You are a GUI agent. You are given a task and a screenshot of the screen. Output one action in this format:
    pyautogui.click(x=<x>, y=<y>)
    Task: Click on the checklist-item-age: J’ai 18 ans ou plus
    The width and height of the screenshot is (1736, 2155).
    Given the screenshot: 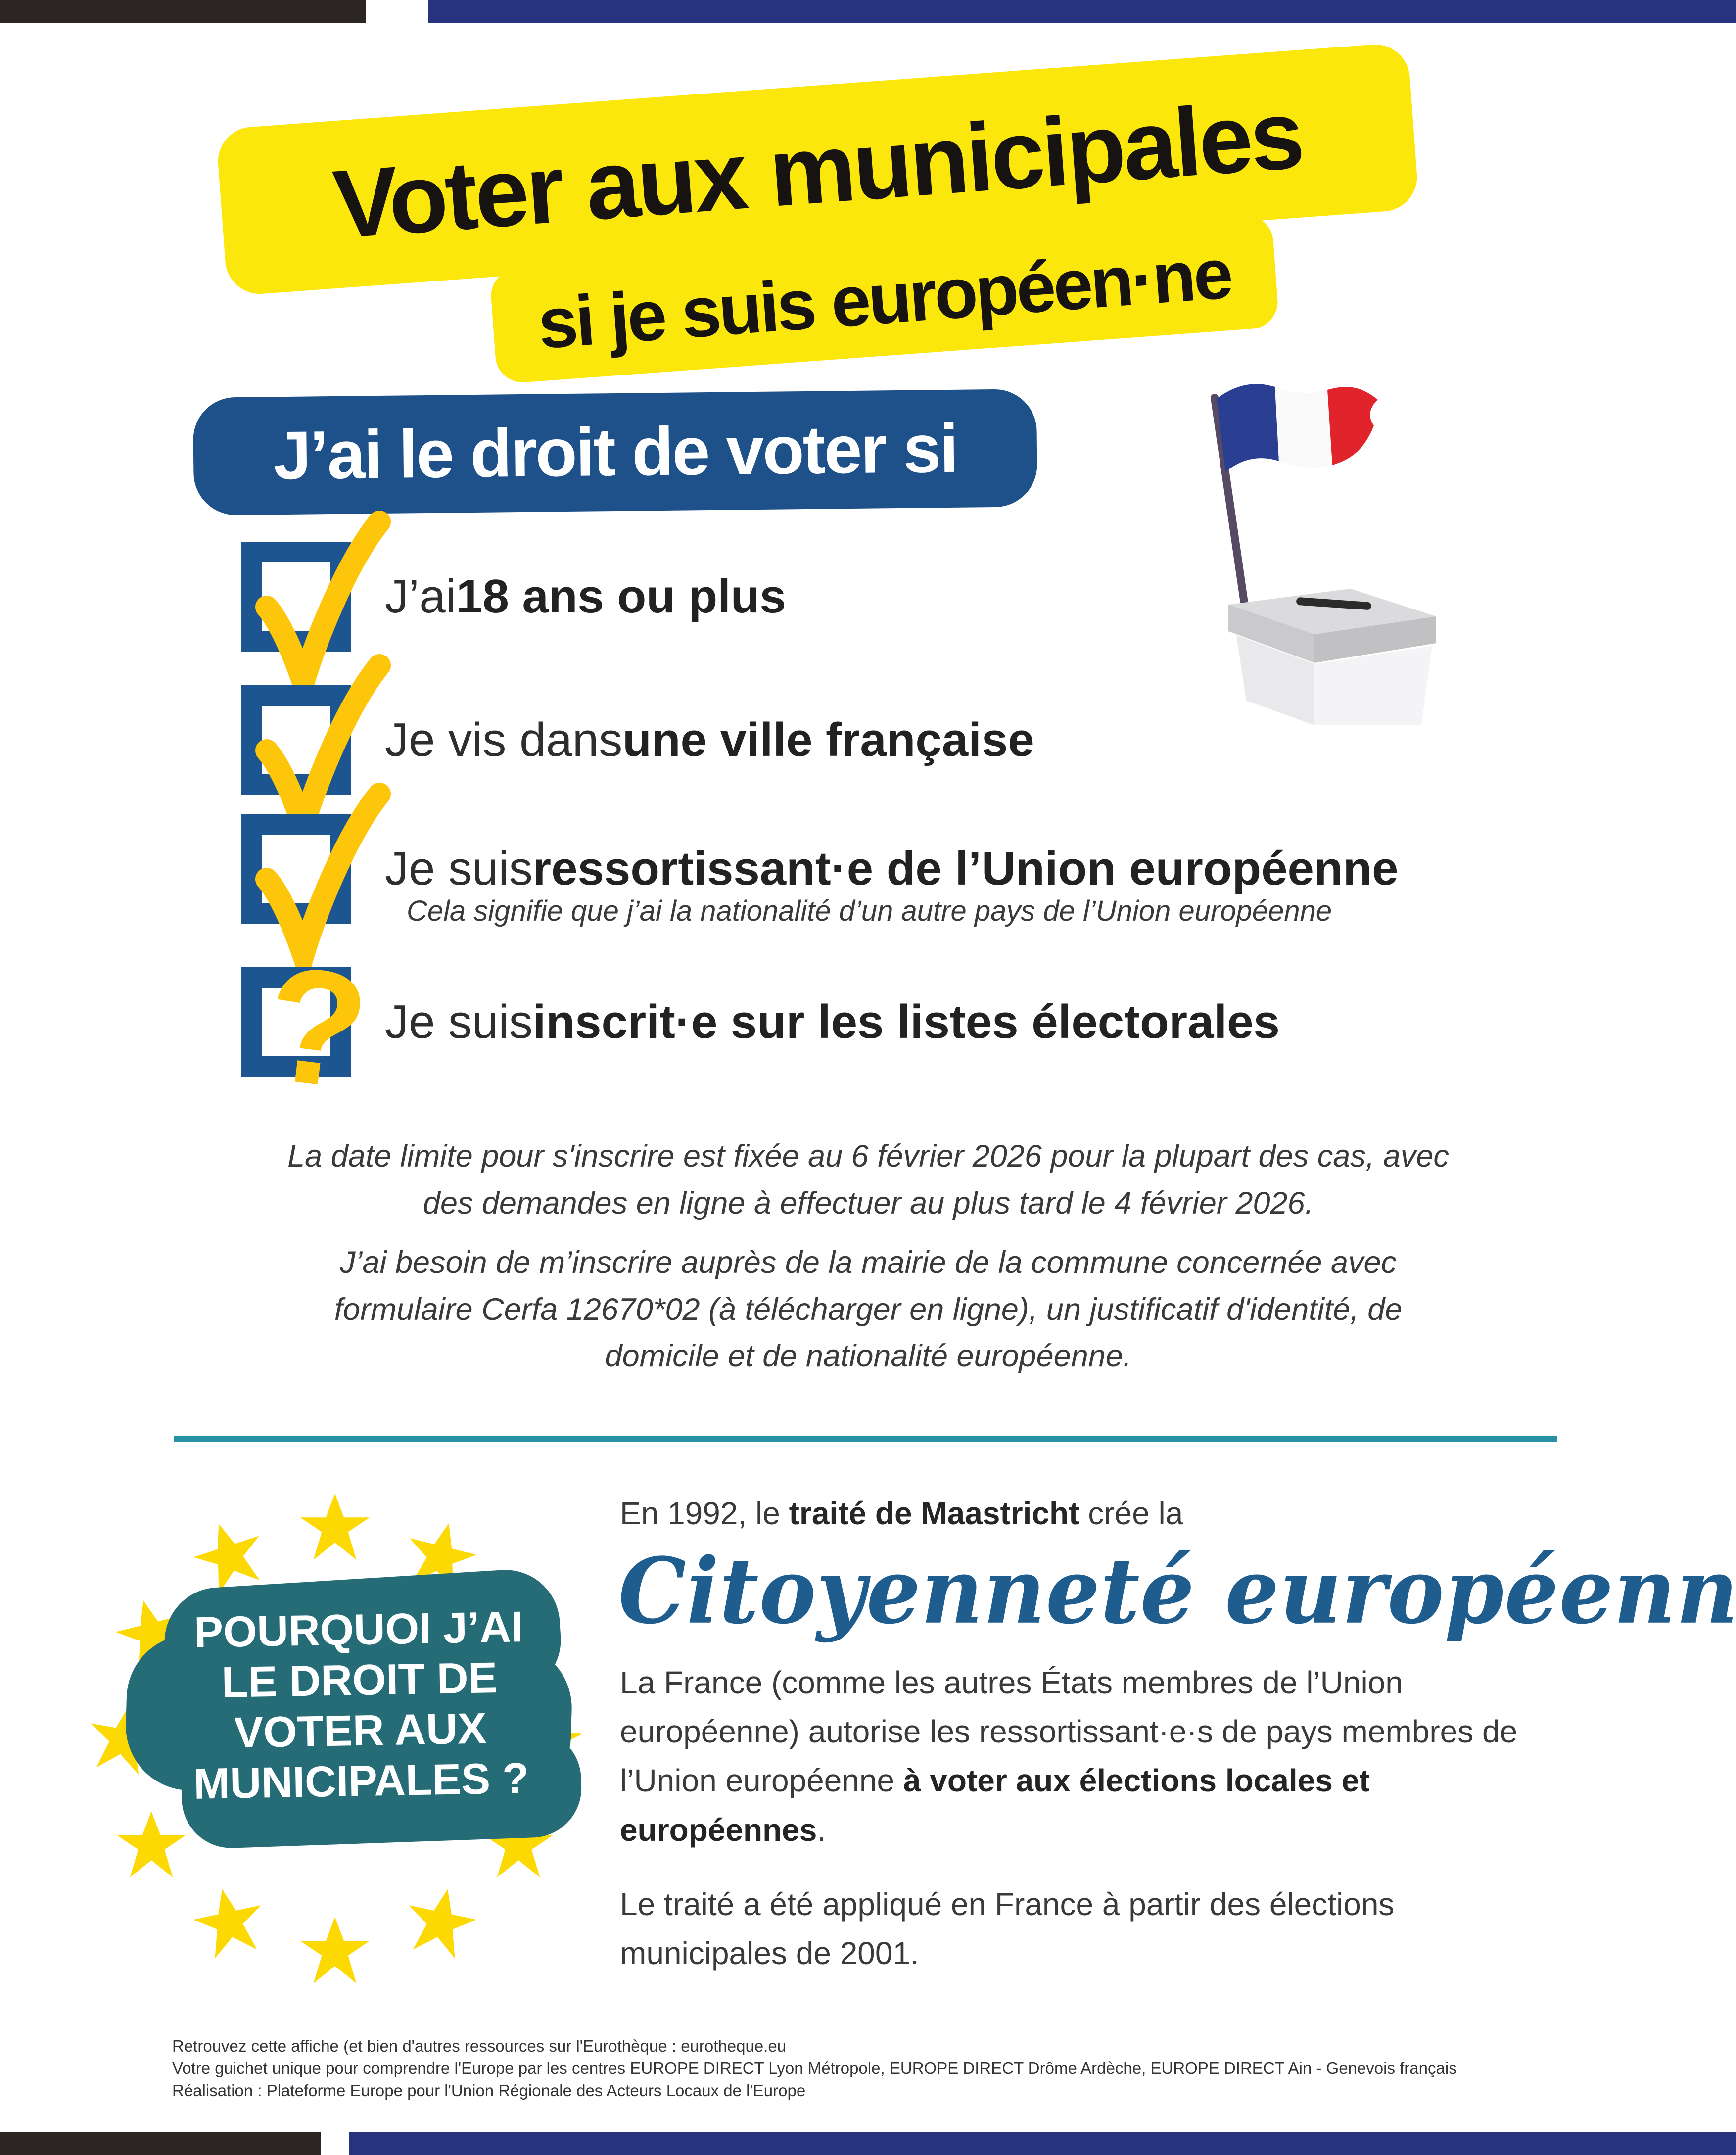 What is the action you would take?
    pyautogui.click(x=585, y=597)
    